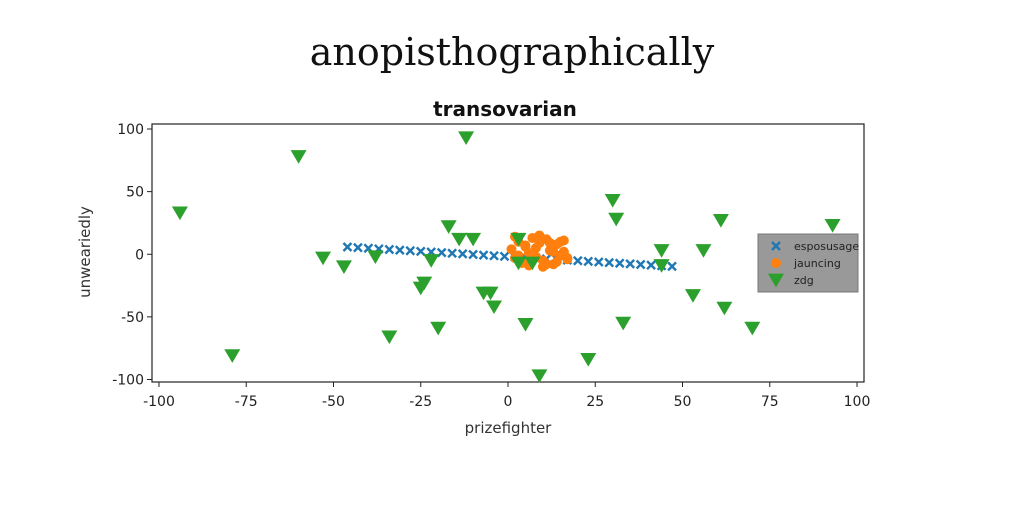  Describe the element at coordinates (776, 263) in the screenshot. I see `legend-marker-jauncing` at that location.